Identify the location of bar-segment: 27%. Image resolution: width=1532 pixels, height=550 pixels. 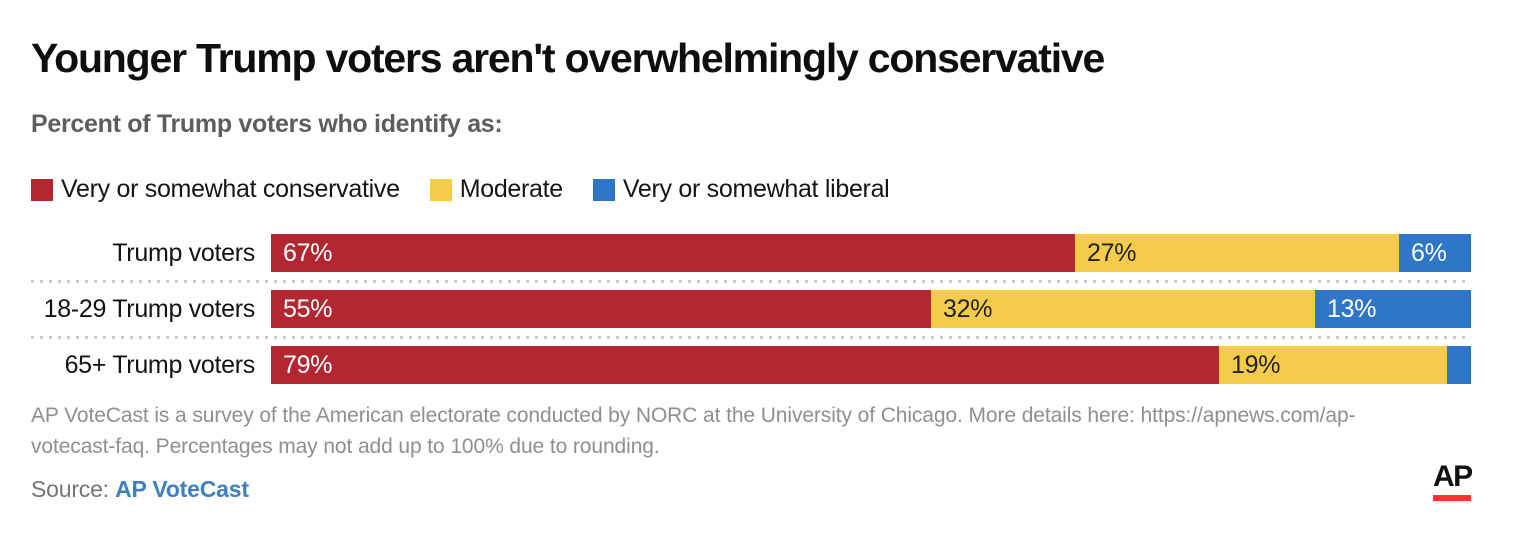
(1237, 253).